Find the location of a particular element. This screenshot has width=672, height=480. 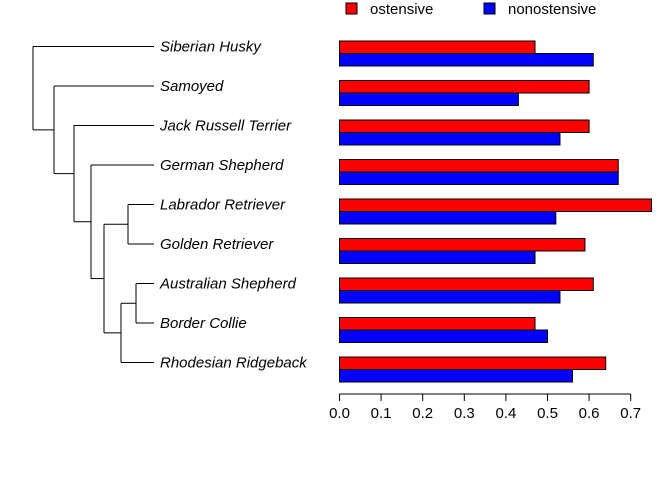

x-tick-label: 0.3 is located at coordinates (464, 413).